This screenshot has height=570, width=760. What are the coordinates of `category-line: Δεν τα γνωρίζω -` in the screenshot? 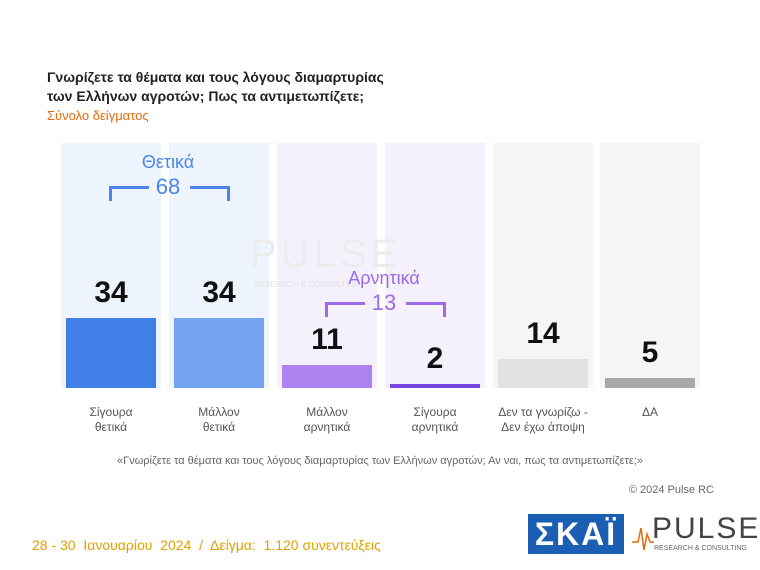 It's located at (543, 412).